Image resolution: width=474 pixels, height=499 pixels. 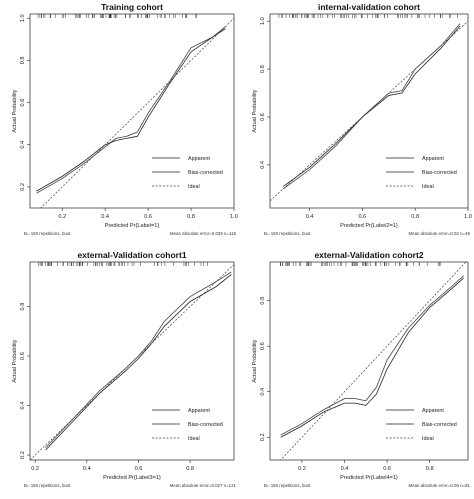 What do you see at coordinates (369, 478) in the screenshot?
I see `x-axis-label: Predicted Pr{Label4=1}` at bounding box center [369, 478].